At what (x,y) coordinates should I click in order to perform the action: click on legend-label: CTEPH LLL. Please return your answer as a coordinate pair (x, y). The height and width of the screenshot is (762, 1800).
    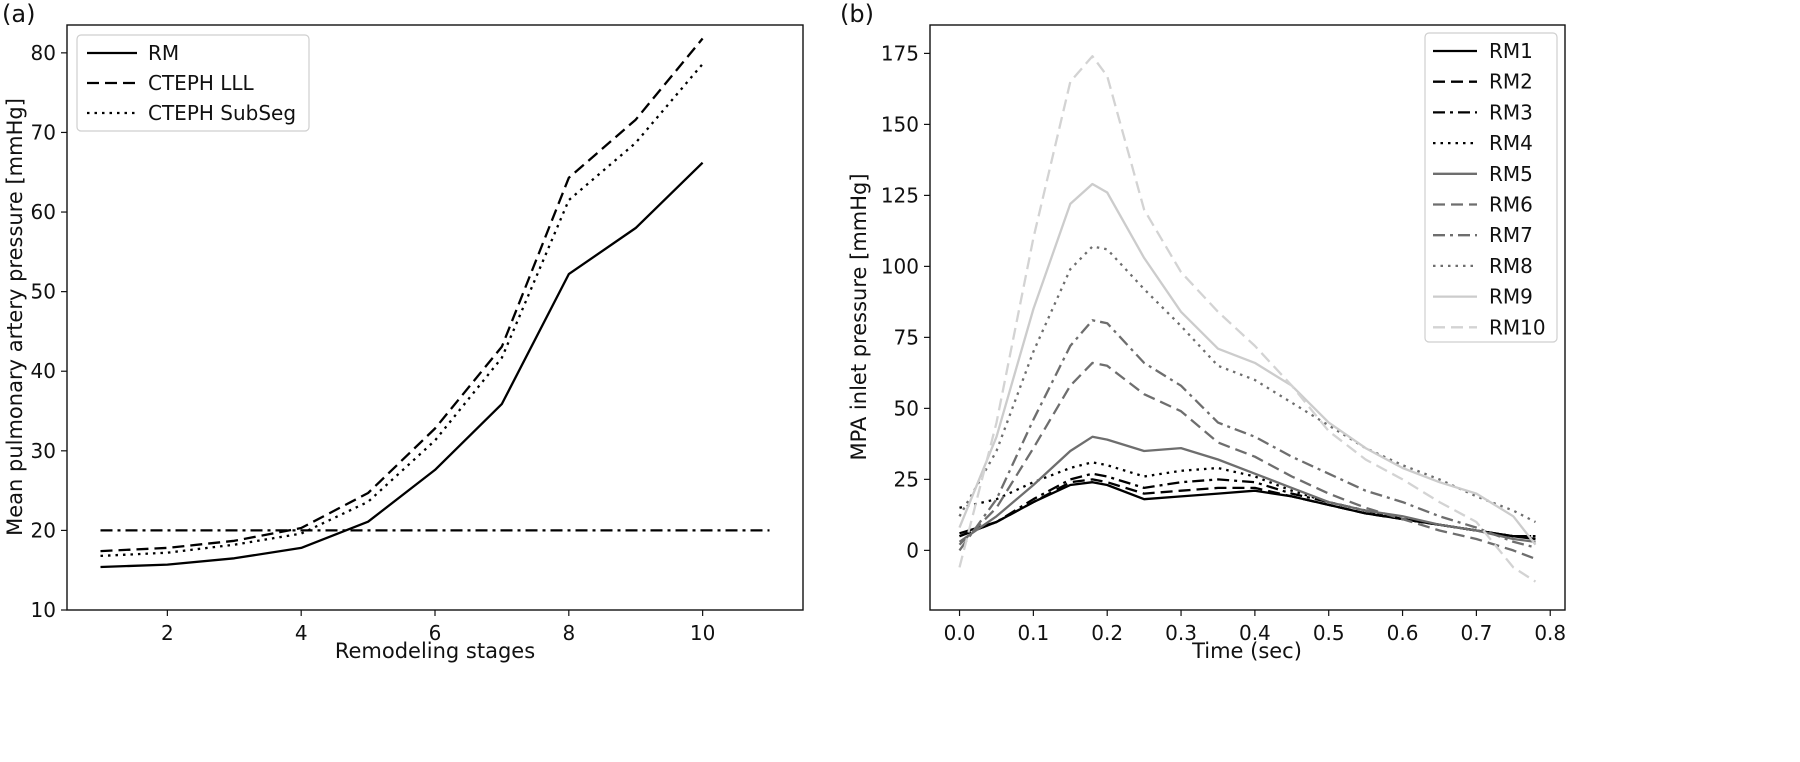
    Looking at the image, I should click on (201, 83).